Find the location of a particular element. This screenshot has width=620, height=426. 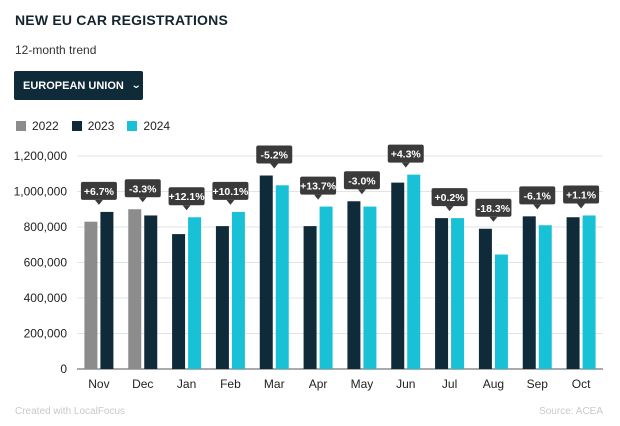

annotation-label: +0.2% is located at coordinates (450, 198).